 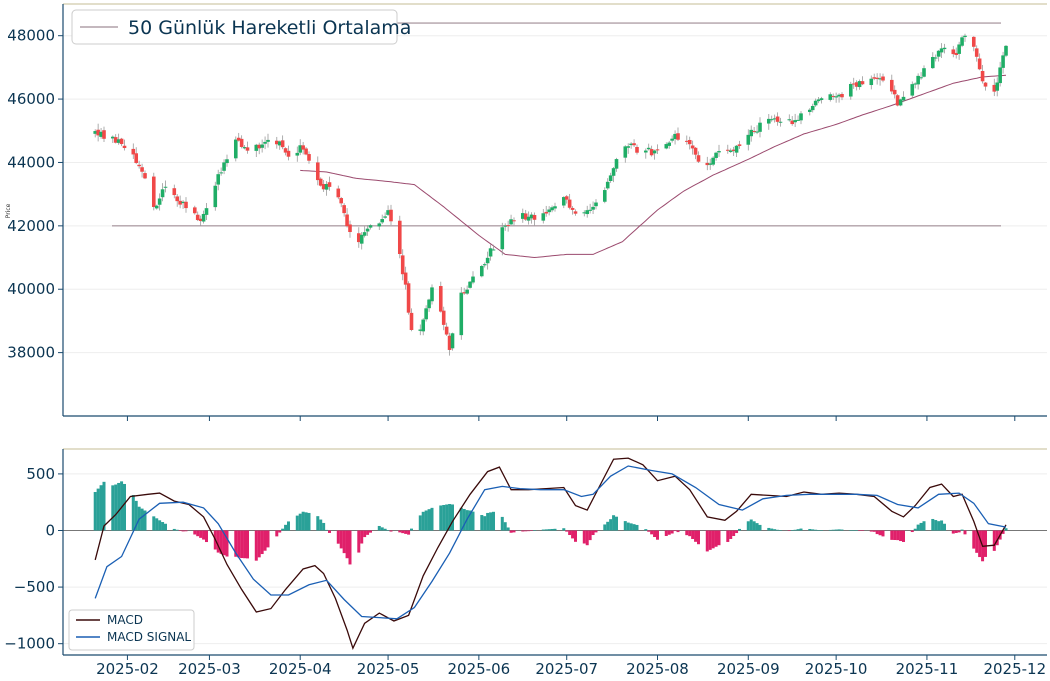 I want to click on macd-xtick-label: 2025-06, so click(x=479, y=668).